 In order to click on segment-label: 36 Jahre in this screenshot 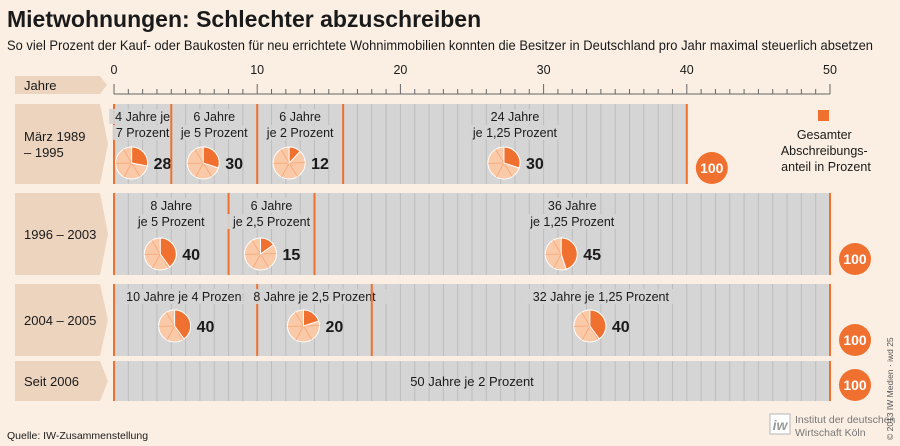, I will do `click(572, 206)`.